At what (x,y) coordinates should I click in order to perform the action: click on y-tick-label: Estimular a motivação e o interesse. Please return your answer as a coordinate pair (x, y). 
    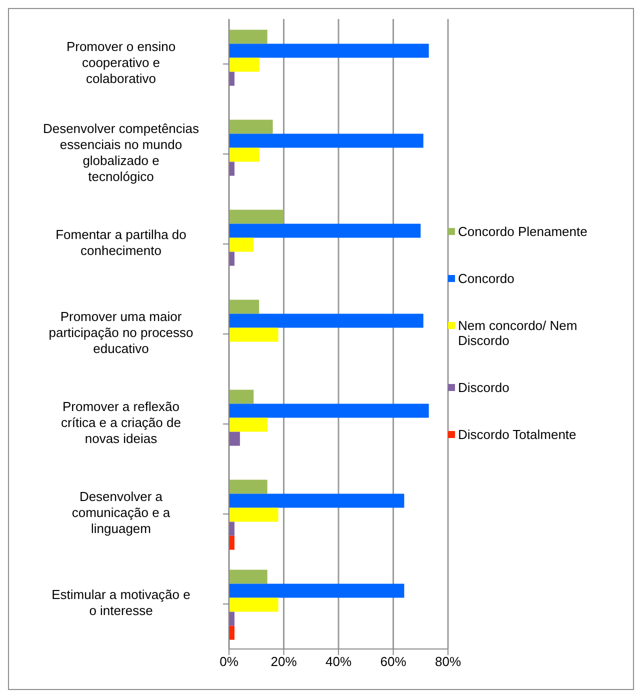
    Looking at the image, I should click on (121, 602).